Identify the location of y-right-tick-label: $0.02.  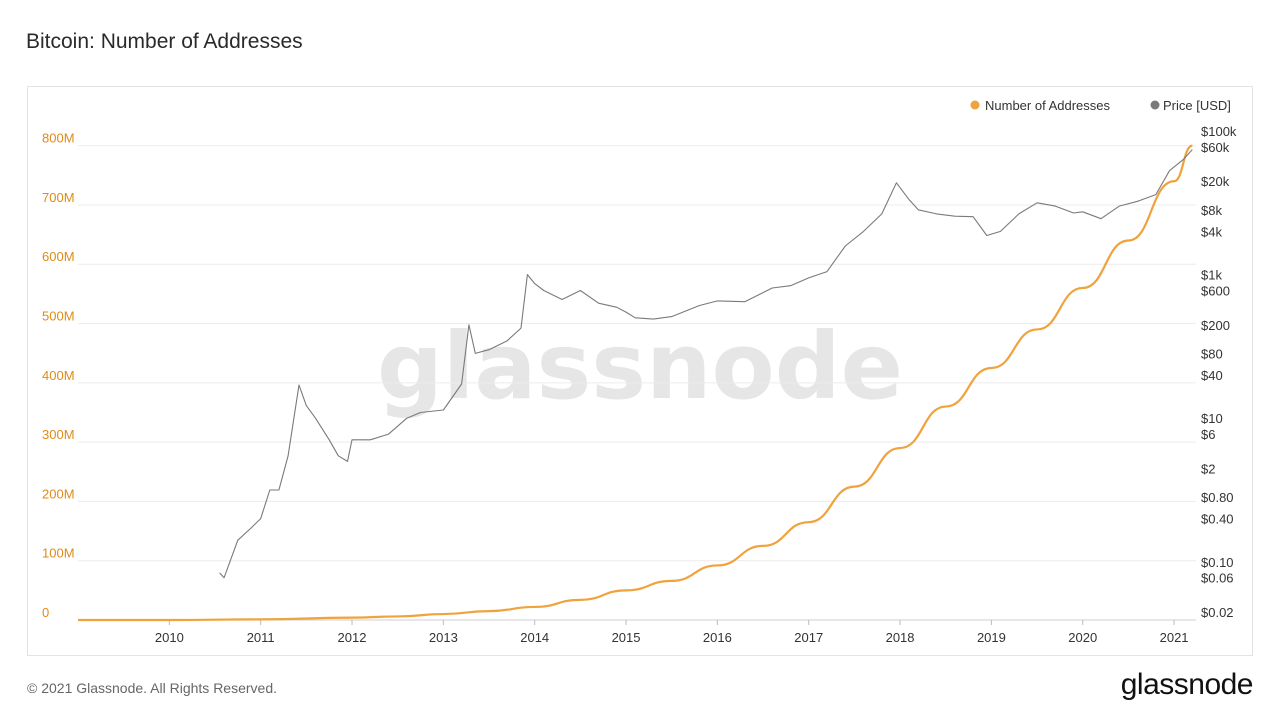
(1217, 612).